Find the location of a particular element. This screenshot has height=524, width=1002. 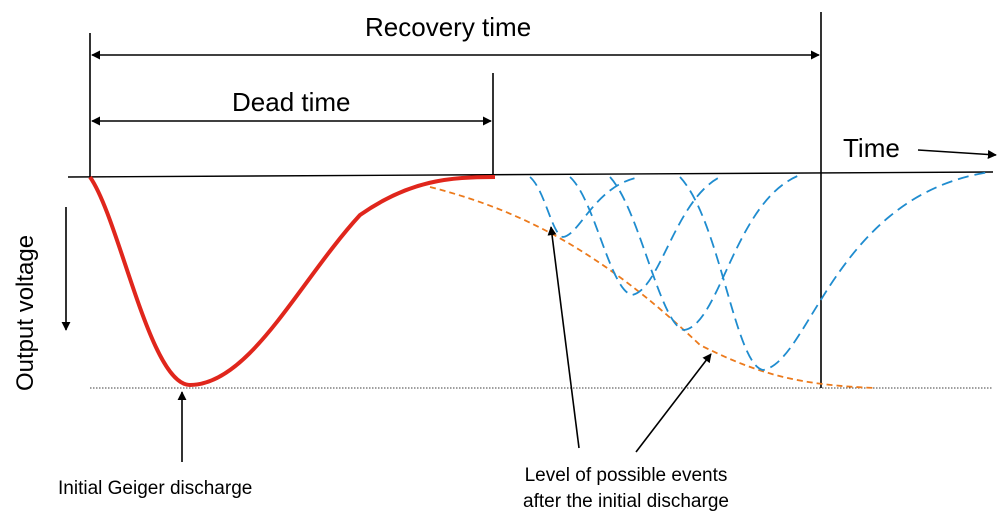

dead-time-label: Dead time is located at coordinates (291, 102).